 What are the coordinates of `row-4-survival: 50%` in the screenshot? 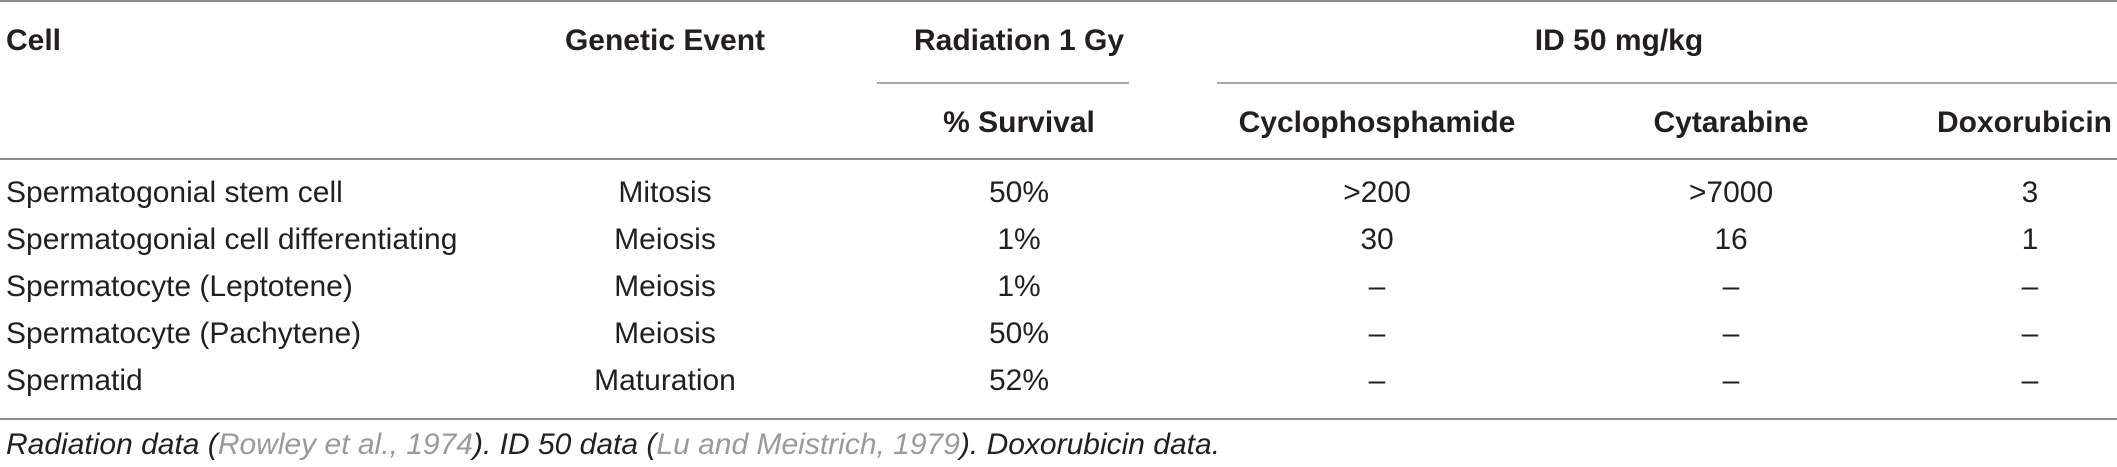 It's located at (1019, 333).